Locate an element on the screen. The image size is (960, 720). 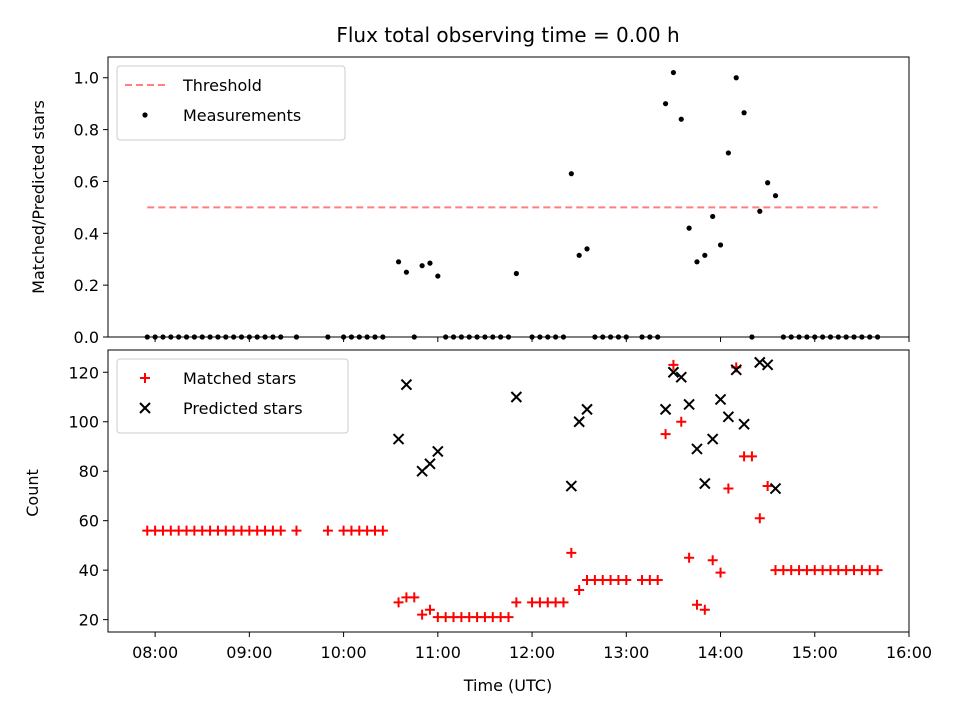
legend-label: Measurements is located at coordinates (242, 115).